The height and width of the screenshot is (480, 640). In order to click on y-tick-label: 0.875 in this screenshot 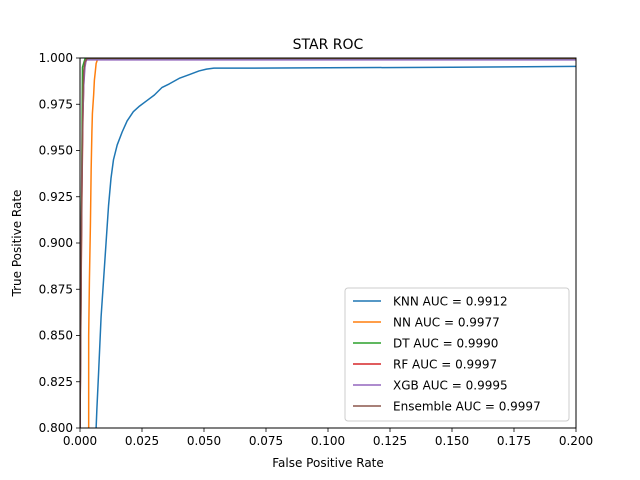, I will do `click(56, 289)`.